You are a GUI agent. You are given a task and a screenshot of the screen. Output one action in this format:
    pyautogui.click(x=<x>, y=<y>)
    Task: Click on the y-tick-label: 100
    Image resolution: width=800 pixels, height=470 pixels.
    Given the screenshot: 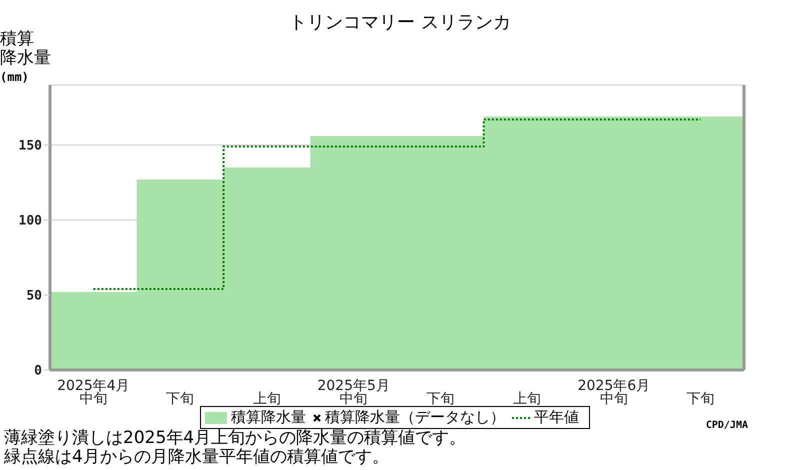 What is the action you would take?
    pyautogui.click(x=30, y=221)
    